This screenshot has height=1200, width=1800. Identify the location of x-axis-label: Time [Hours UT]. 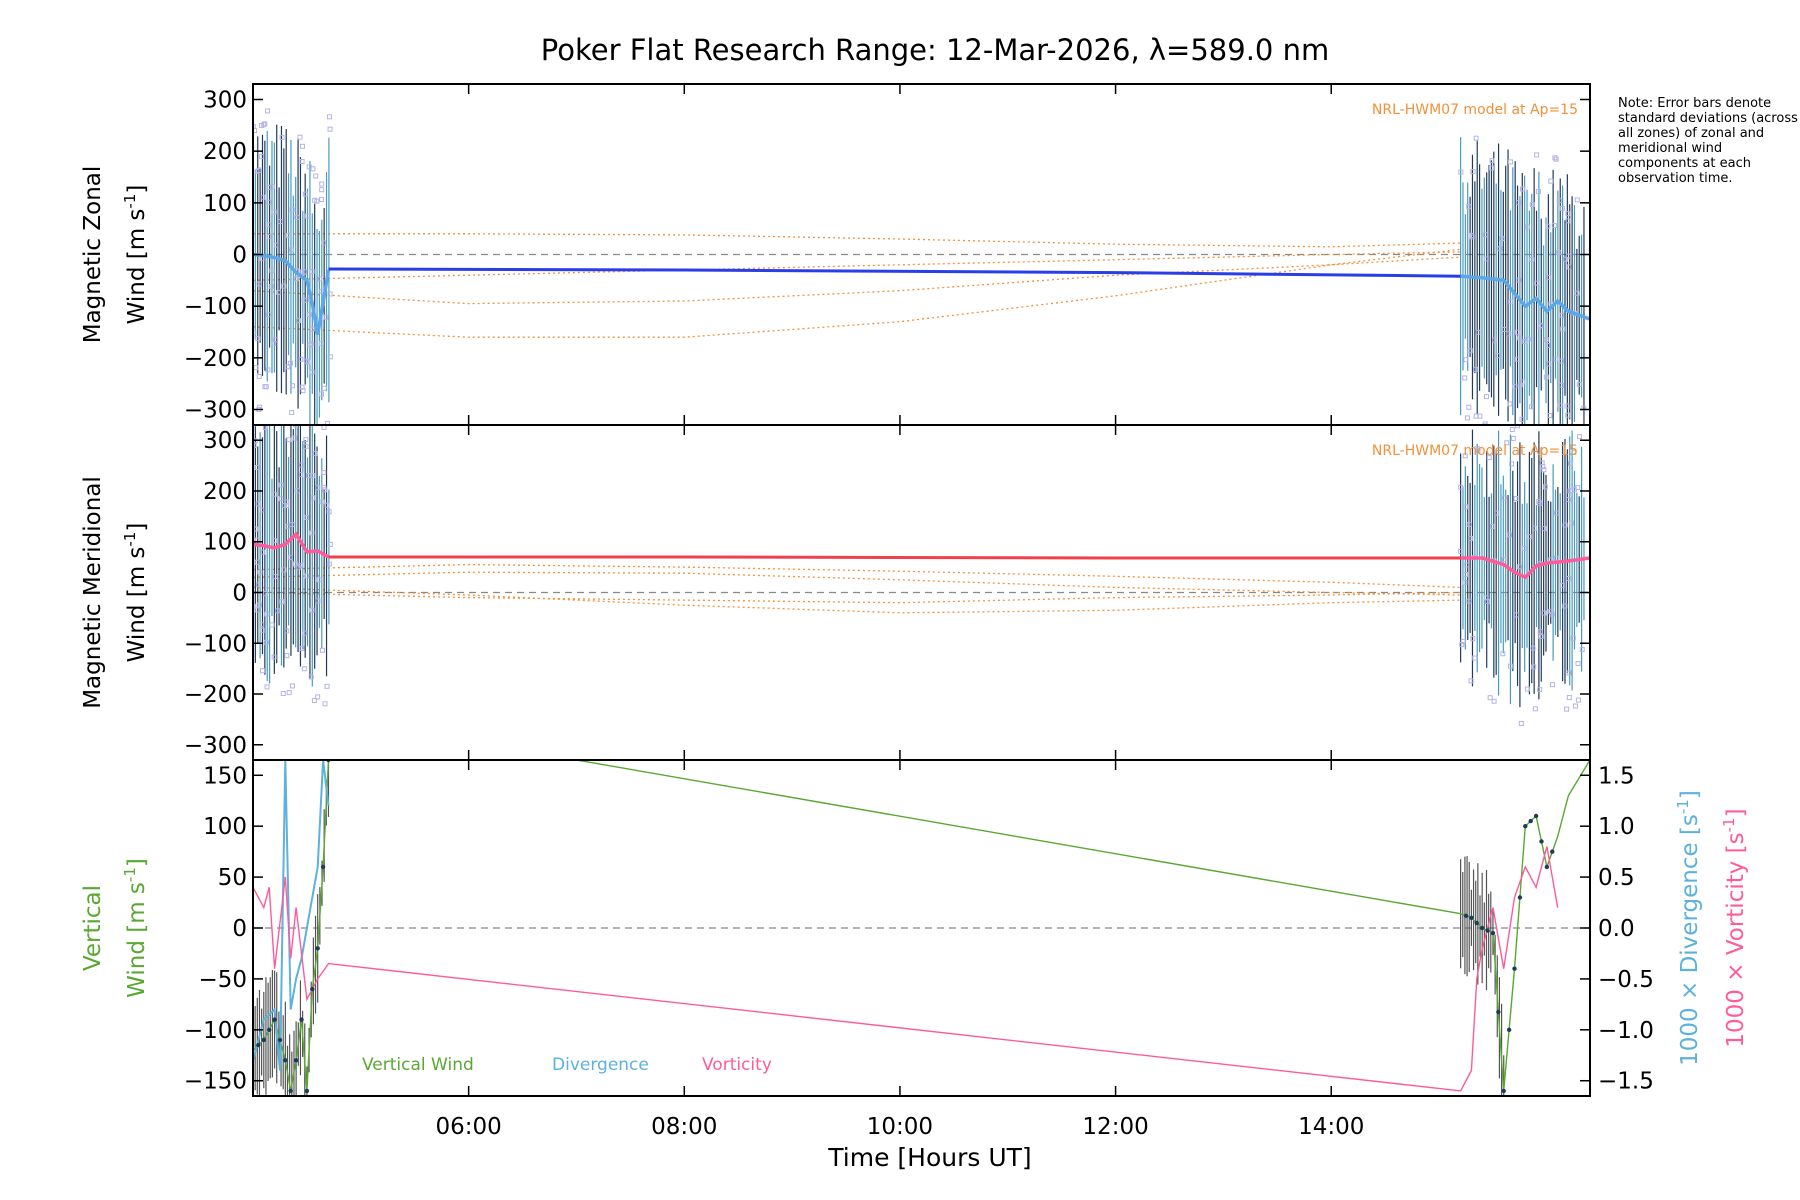
(929, 1157).